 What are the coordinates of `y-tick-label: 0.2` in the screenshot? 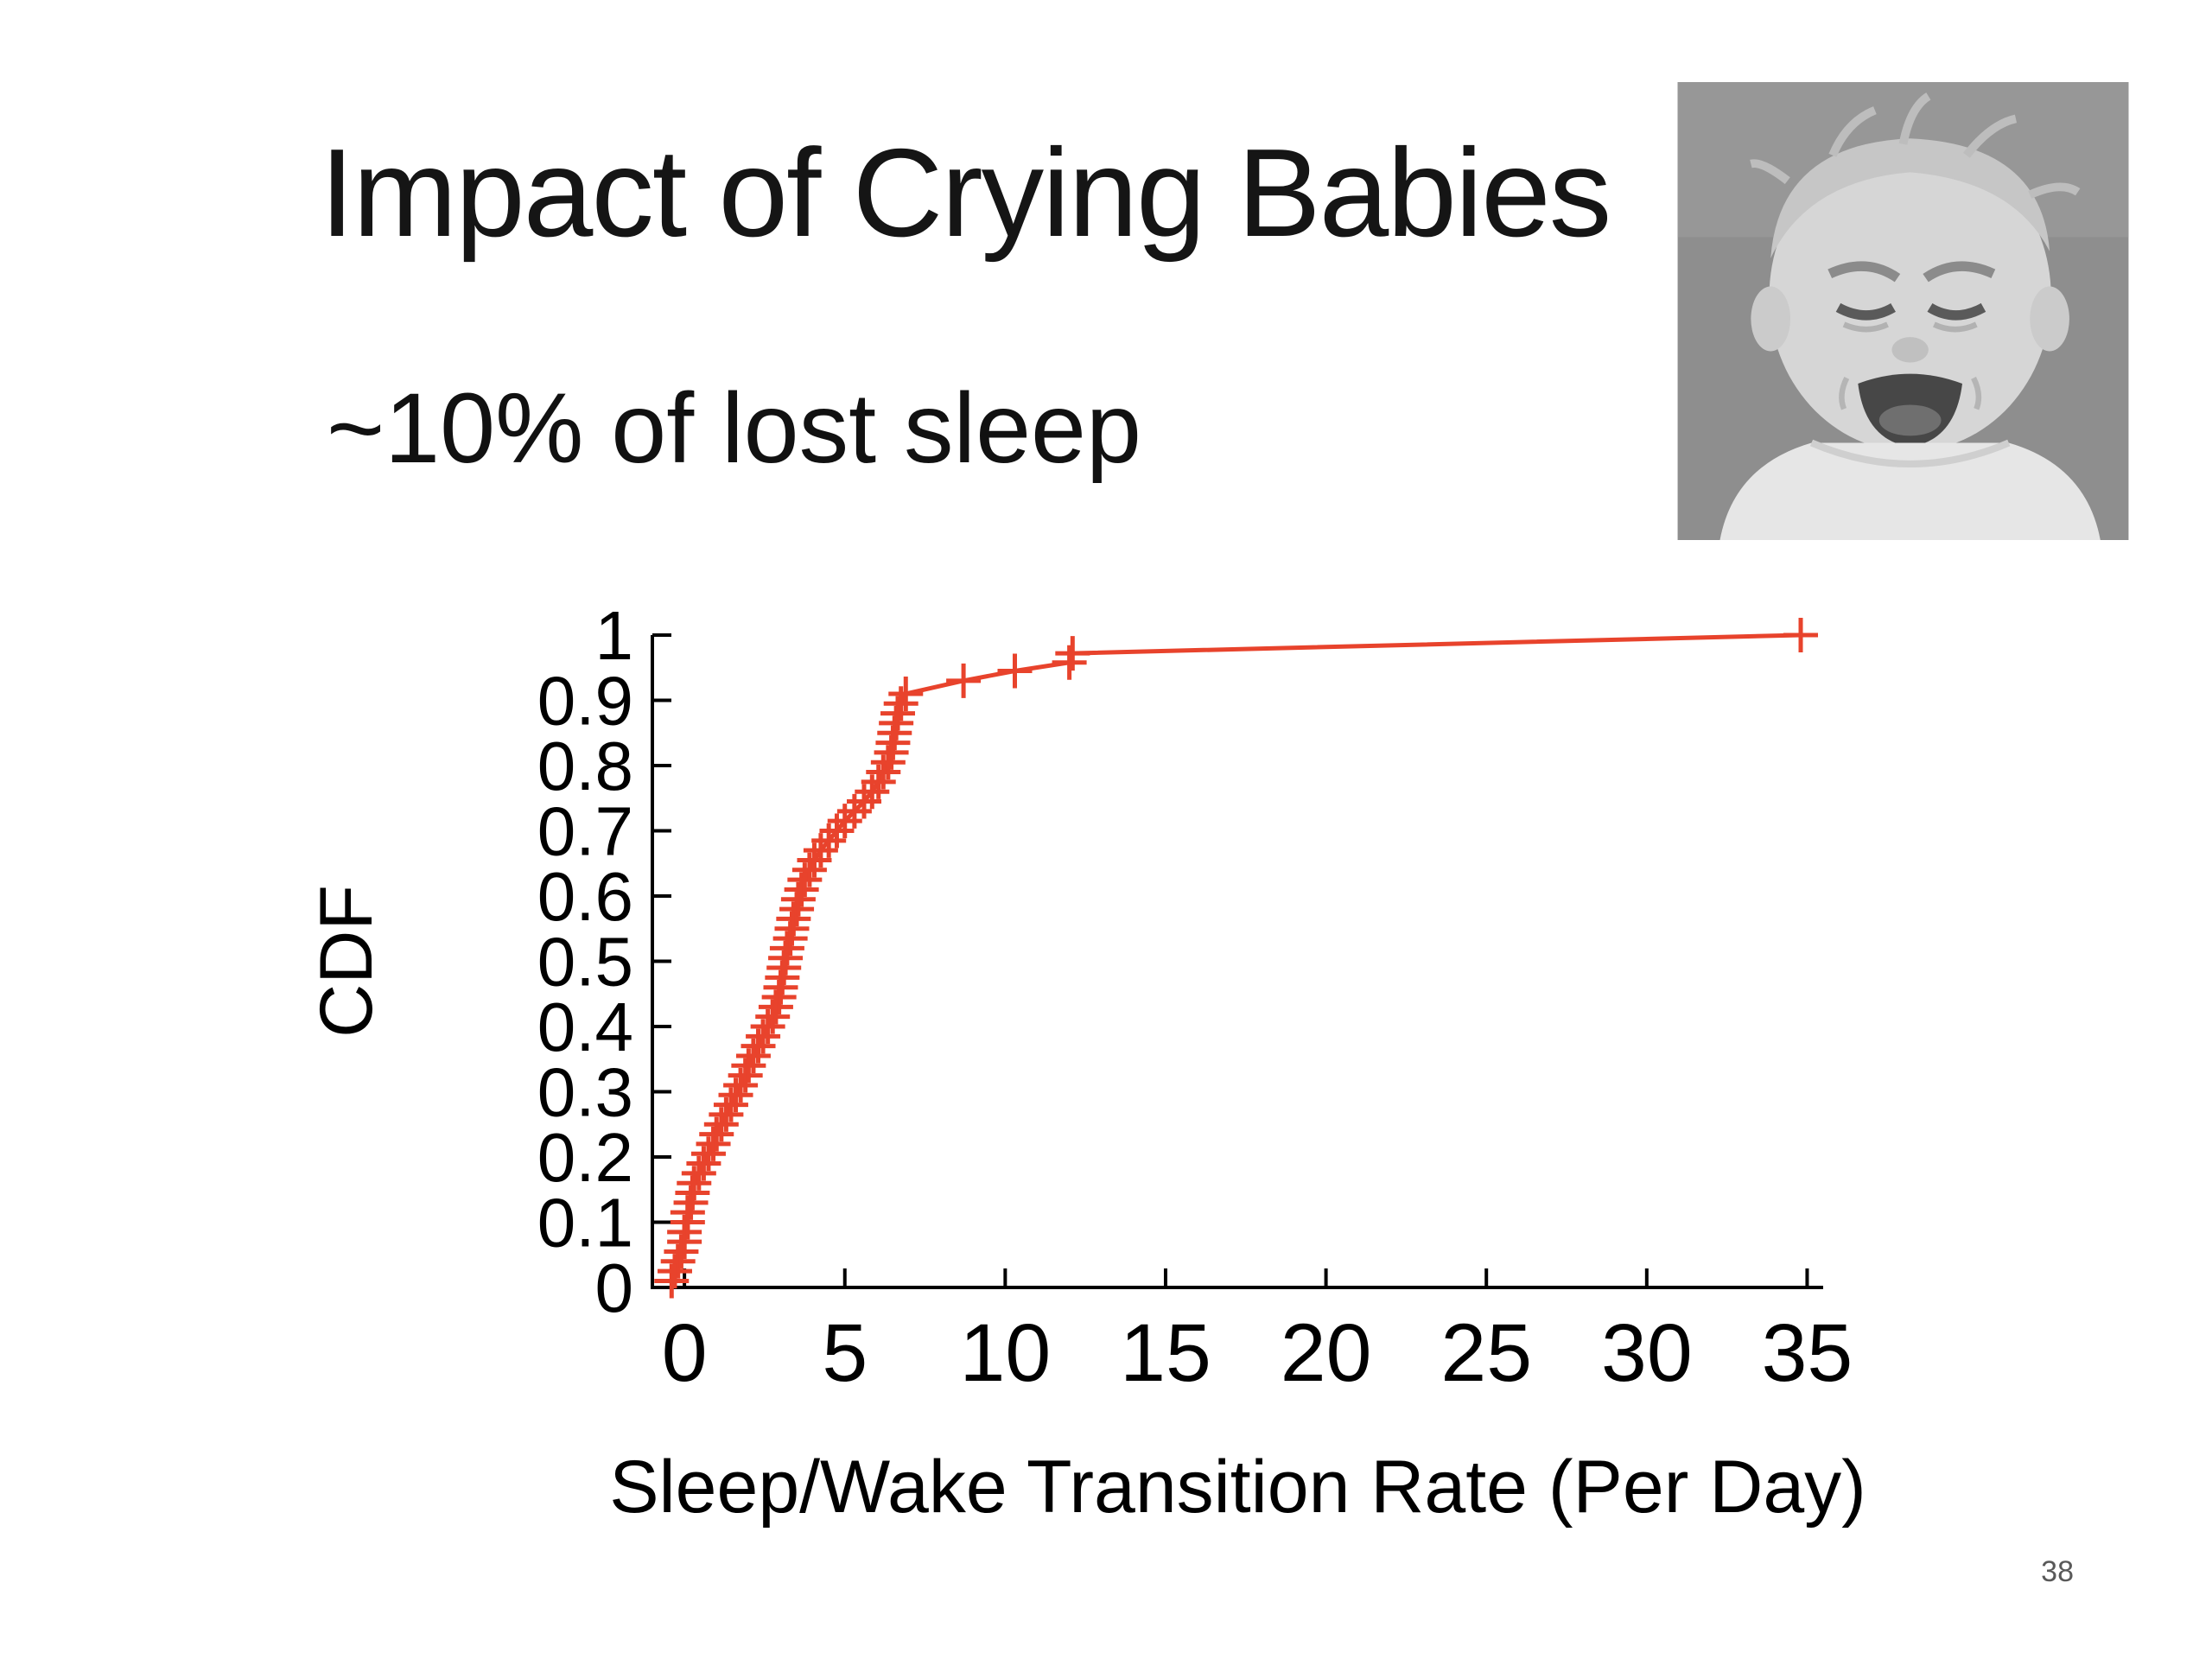 It's located at (585, 1157).